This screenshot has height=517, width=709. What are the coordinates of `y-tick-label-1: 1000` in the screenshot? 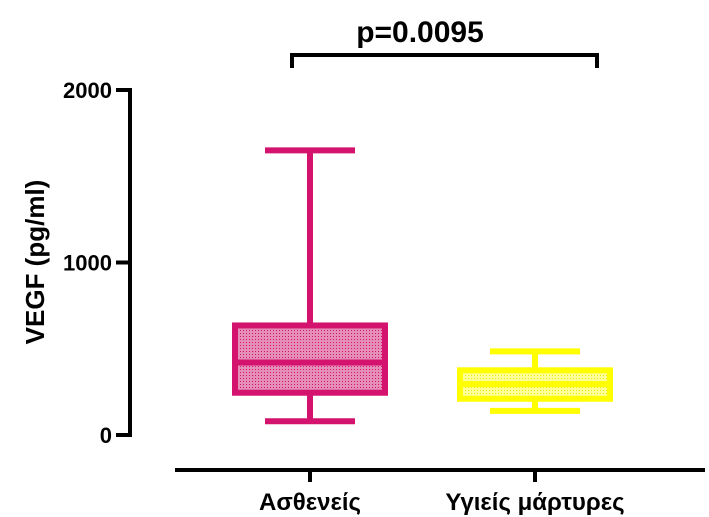 It's located at (87, 263).